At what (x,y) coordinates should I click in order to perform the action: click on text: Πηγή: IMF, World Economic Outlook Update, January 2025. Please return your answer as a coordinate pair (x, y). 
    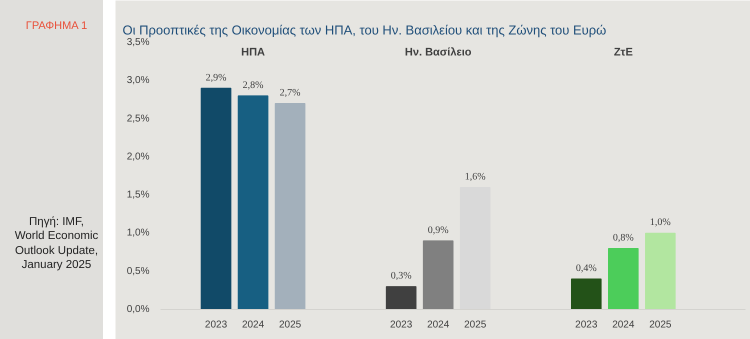
    Looking at the image, I should click on (56, 243).